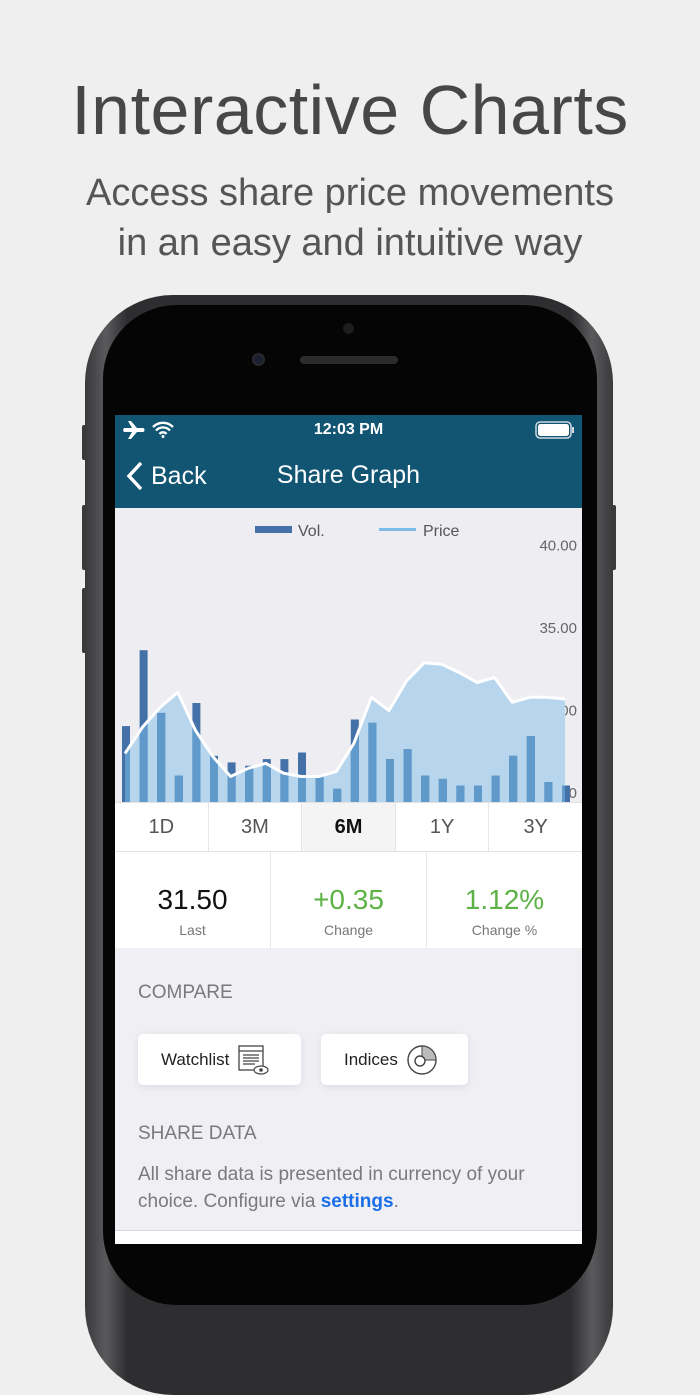  I want to click on subtitle-line: Access share price movements, so click(350, 193).